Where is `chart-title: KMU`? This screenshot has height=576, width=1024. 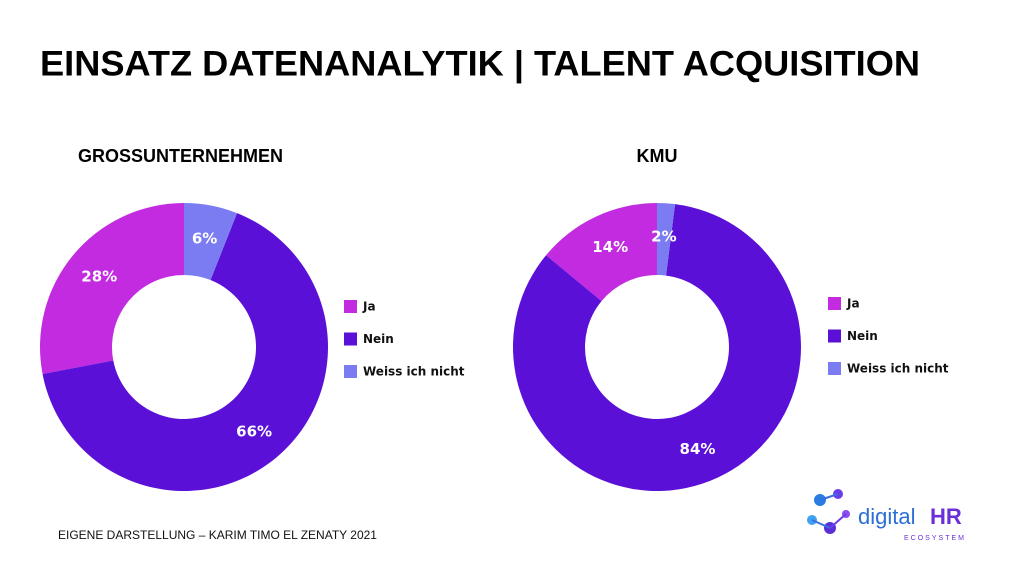 chart-title: KMU is located at coordinates (657, 156).